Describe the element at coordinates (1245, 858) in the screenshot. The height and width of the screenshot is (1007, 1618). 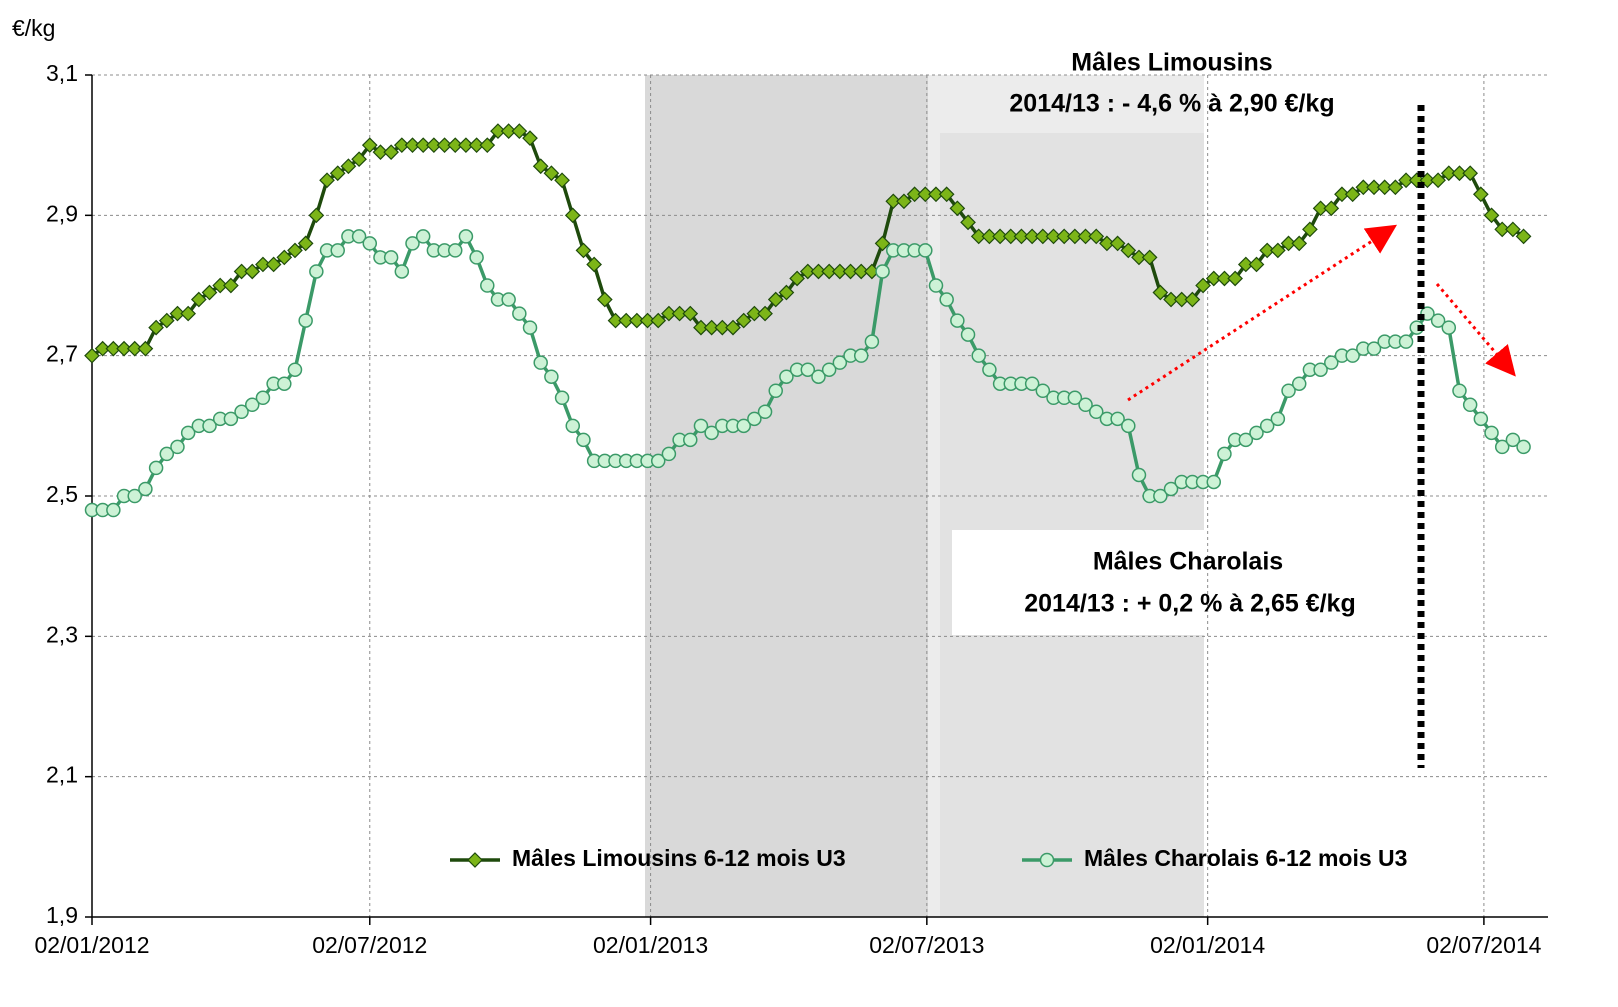
I see `legend-label: Mâles Charolais 6-12 mois U3` at that location.